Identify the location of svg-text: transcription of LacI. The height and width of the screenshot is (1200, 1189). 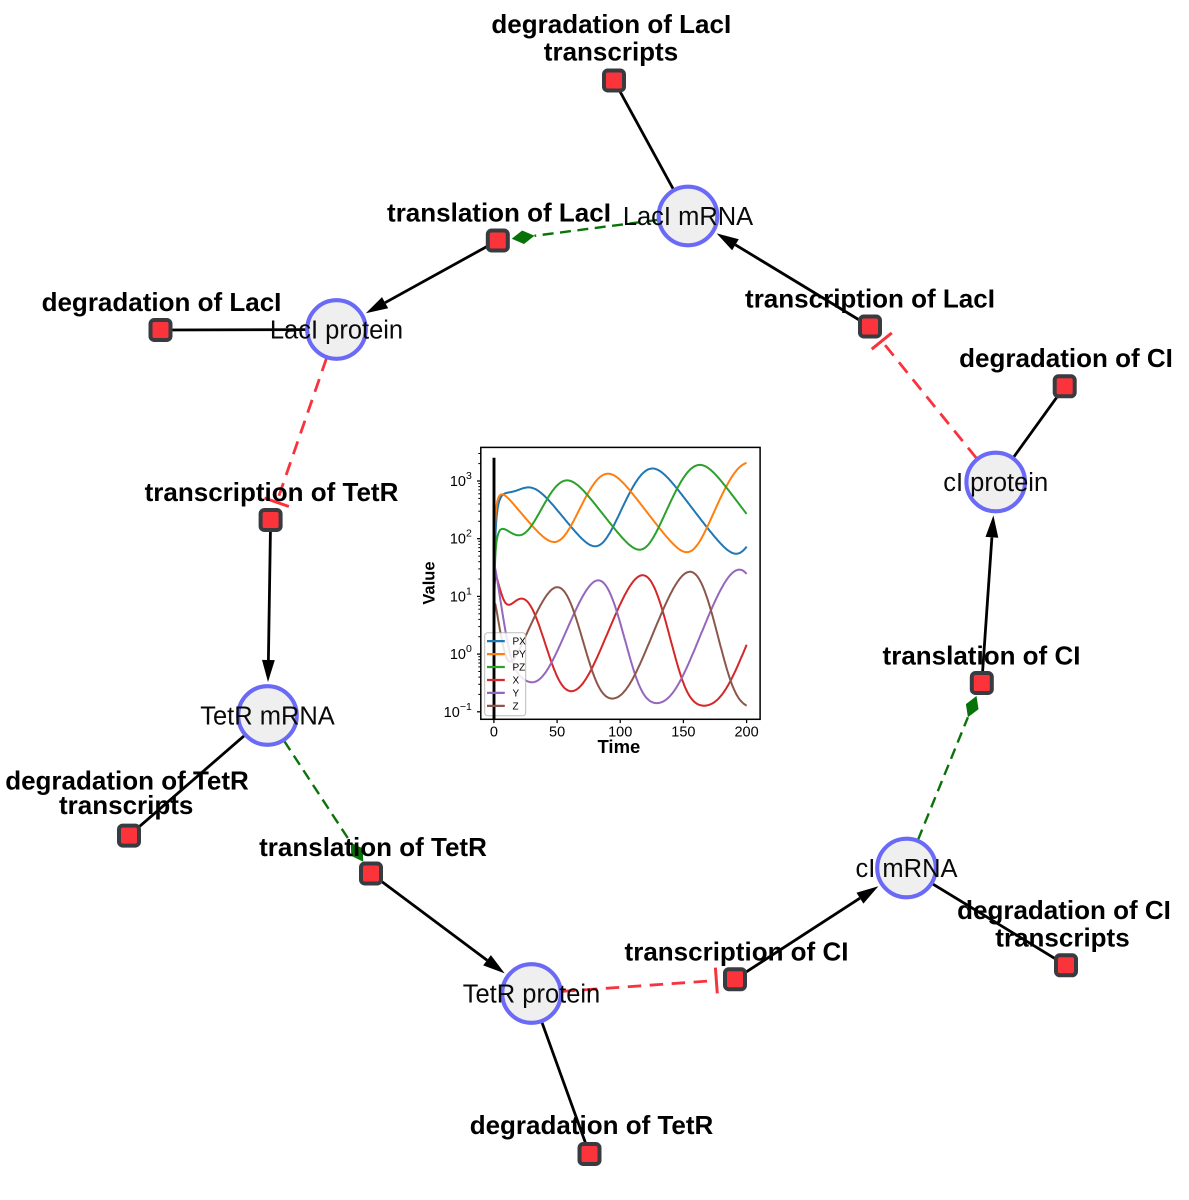
(870, 298).